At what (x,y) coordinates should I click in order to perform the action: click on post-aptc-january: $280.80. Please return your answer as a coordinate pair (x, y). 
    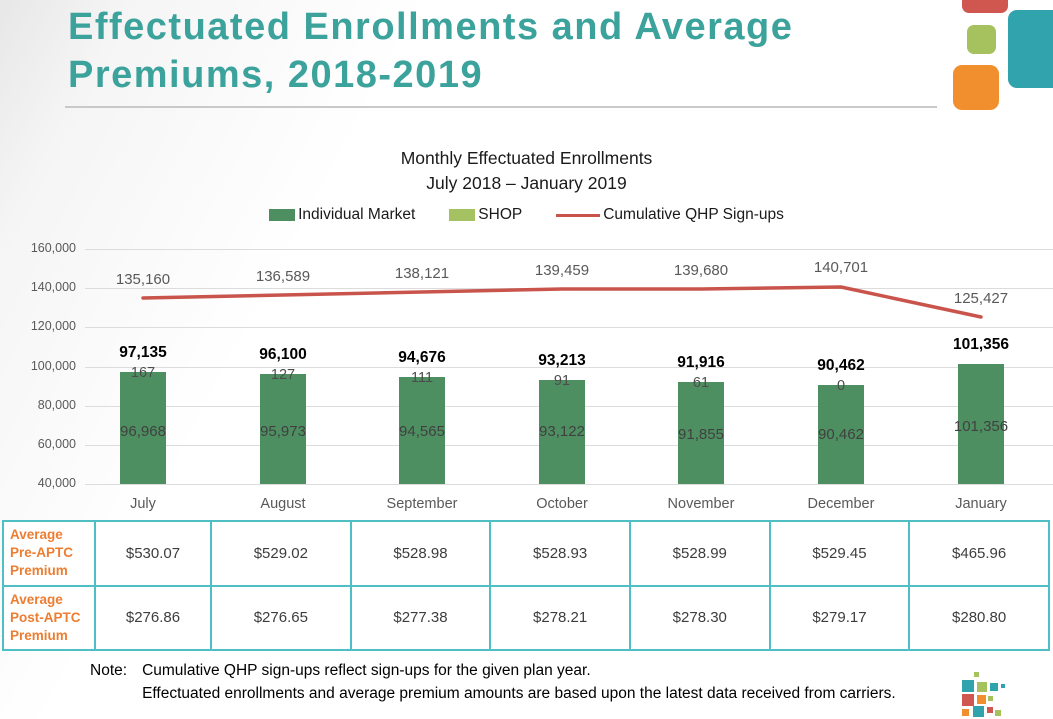
    Looking at the image, I should click on (979, 618).